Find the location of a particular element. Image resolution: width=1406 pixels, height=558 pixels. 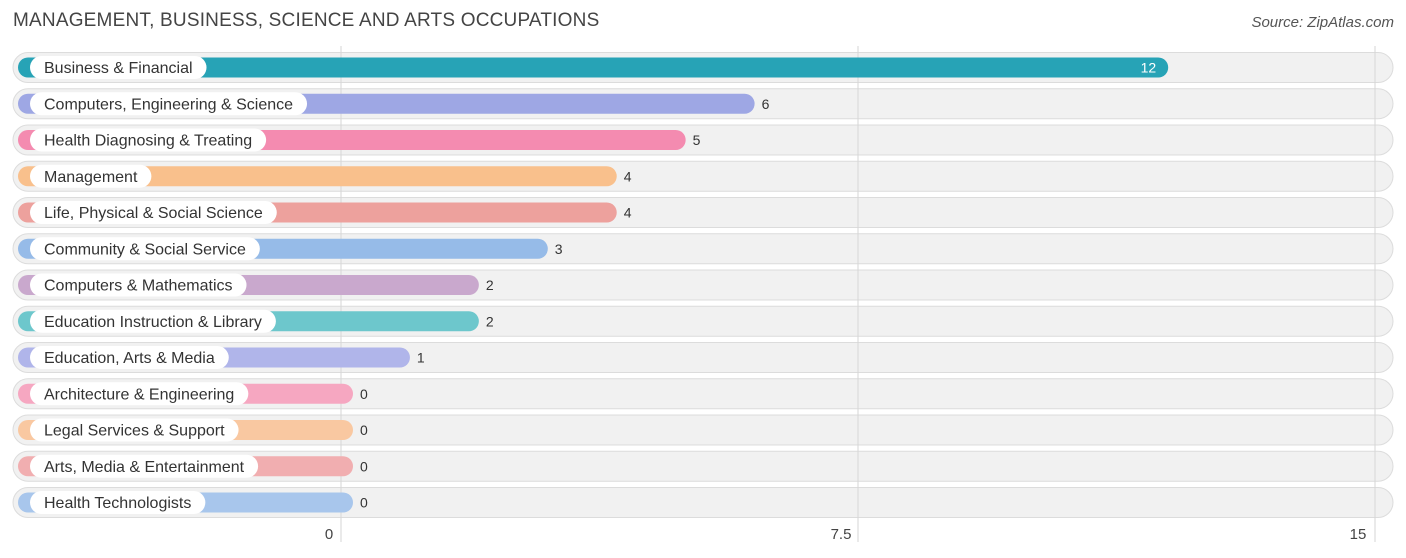

x-tick-label: 0 is located at coordinates (329, 534).